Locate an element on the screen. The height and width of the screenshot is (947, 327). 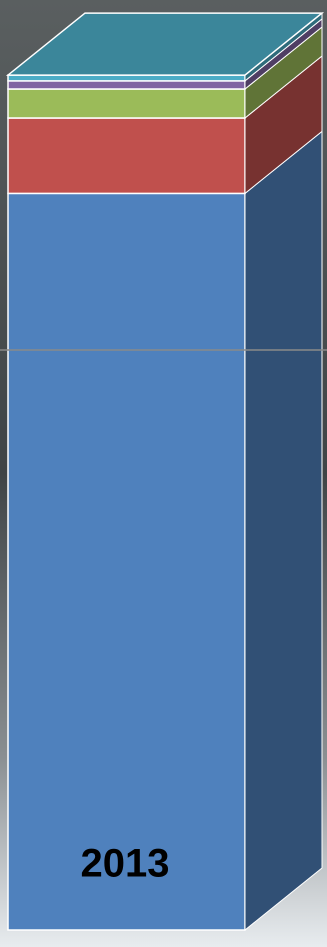
category-label: 2013 is located at coordinates (125, 864).